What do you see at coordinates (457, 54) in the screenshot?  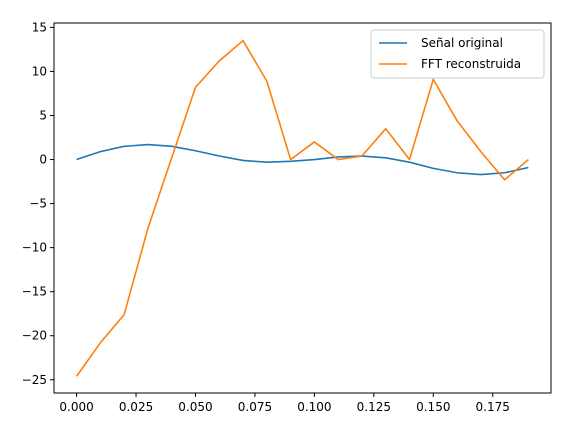 I see `legend: Señal original FFT reconstruida` at bounding box center [457, 54].